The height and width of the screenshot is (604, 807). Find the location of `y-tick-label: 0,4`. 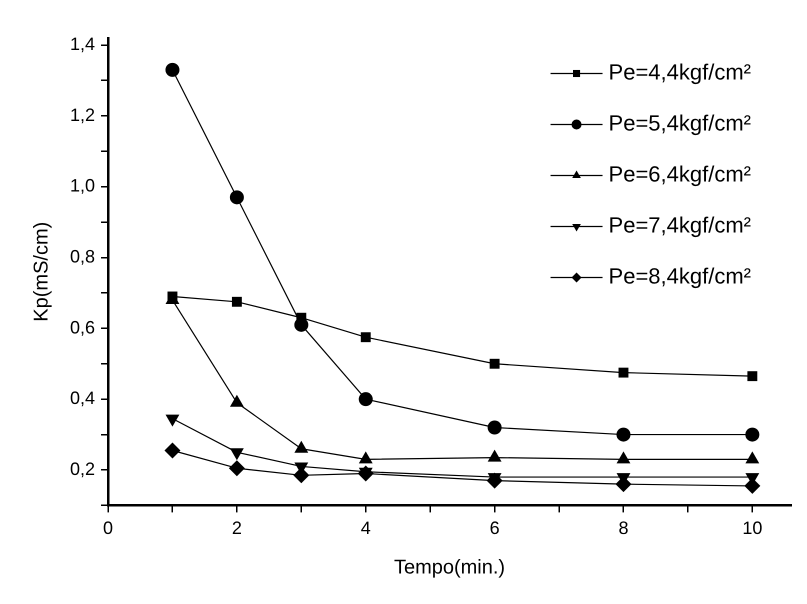

y-tick-label: 0,4 is located at coordinates (83, 398).